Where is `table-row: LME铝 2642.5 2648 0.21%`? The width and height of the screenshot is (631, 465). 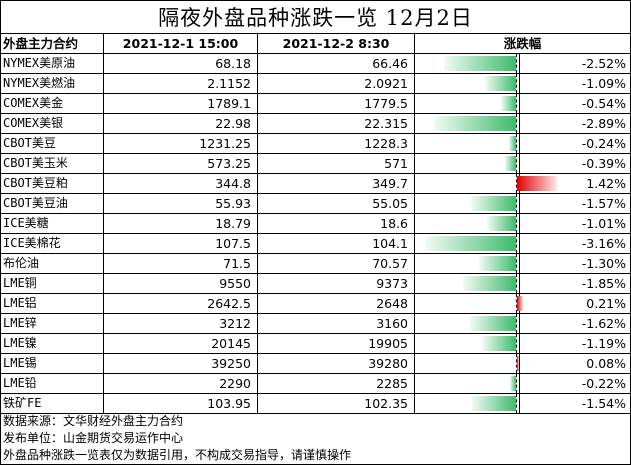
table-row: LME铝 2642.5 2648 0.21% is located at coordinates (315, 304).